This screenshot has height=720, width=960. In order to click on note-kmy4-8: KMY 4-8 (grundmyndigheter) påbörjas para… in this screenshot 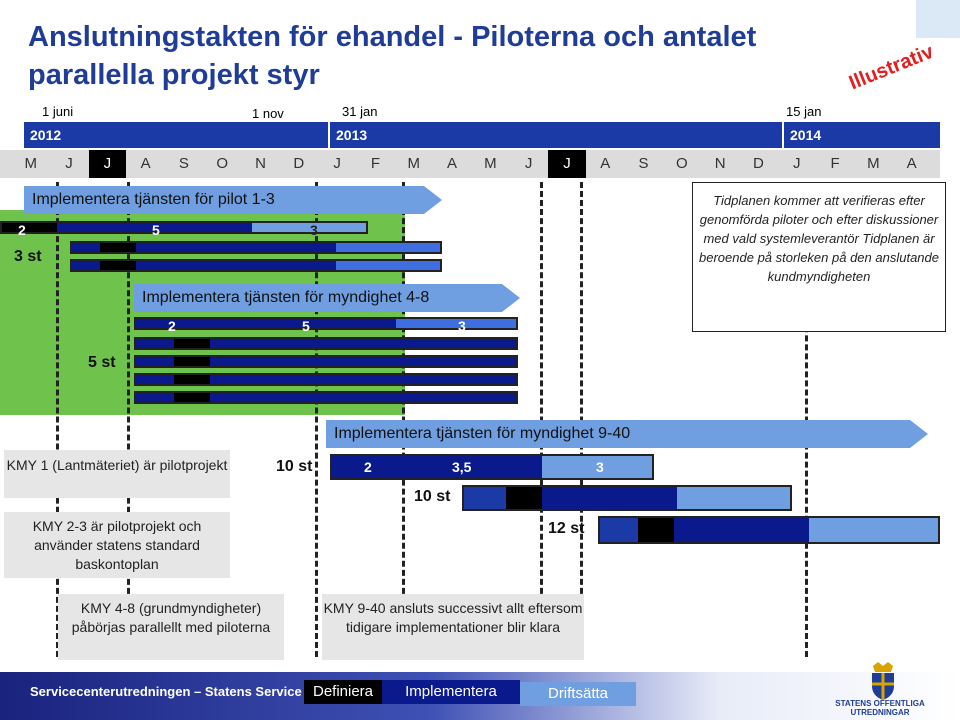, I will do `click(171, 627)`.